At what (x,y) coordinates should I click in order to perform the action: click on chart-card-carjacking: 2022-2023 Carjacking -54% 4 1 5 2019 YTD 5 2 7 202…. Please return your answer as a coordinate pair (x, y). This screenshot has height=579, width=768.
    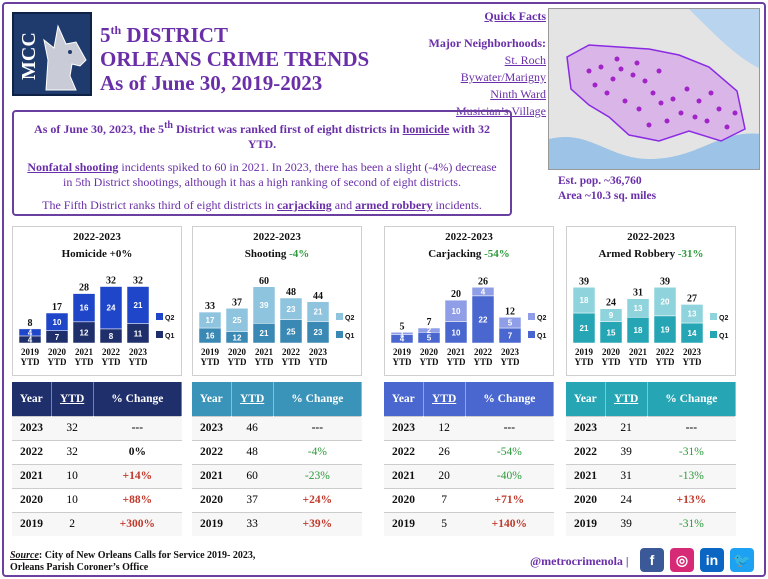
    Looking at the image, I should click on (469, 301).